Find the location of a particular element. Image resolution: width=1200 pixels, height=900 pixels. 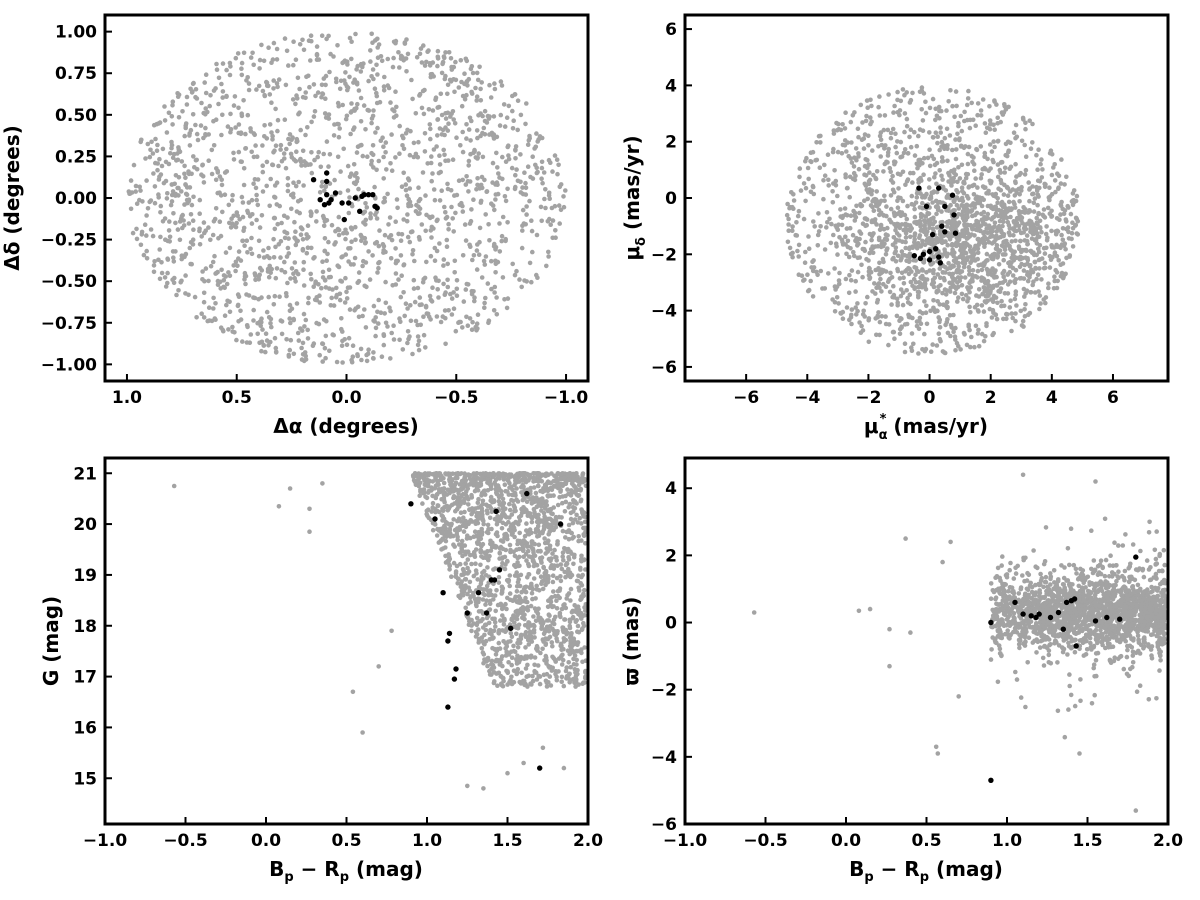

x-tick-label: 2 is located at coordinates (991, 398).